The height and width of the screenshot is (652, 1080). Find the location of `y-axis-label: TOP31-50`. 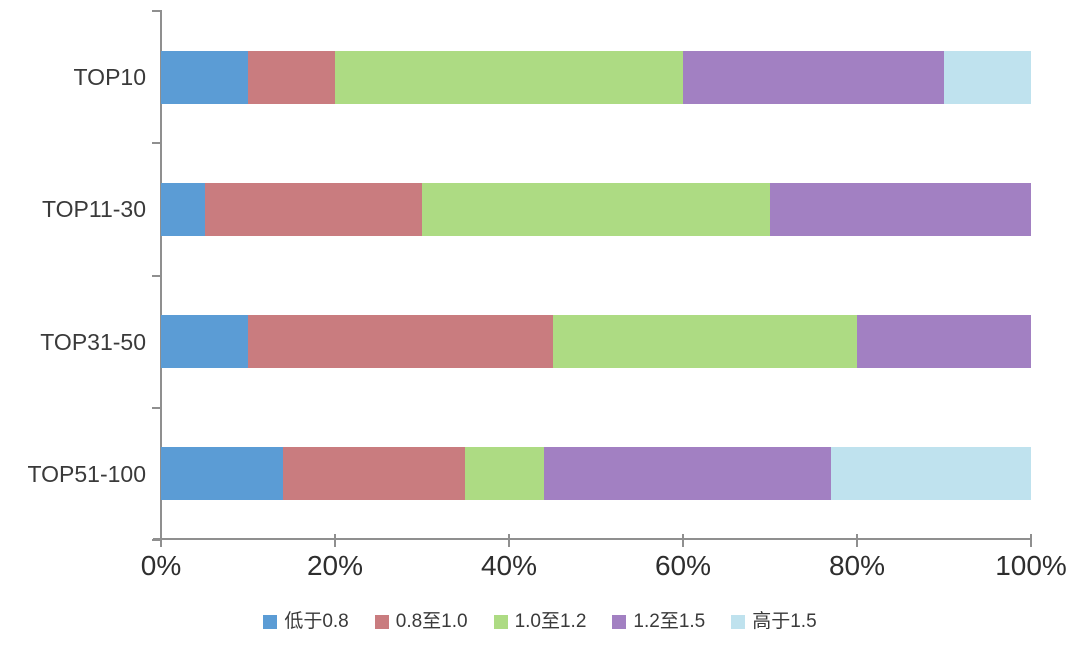

y-axis-label: TOP31-50 is located at coordinates (93, 341).